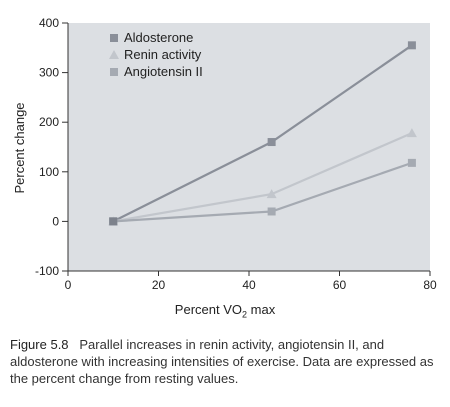 Image resolution: width=450 pixels, height=407 pixels. I want to click on x-tick-label: 20, so click(159, 285).